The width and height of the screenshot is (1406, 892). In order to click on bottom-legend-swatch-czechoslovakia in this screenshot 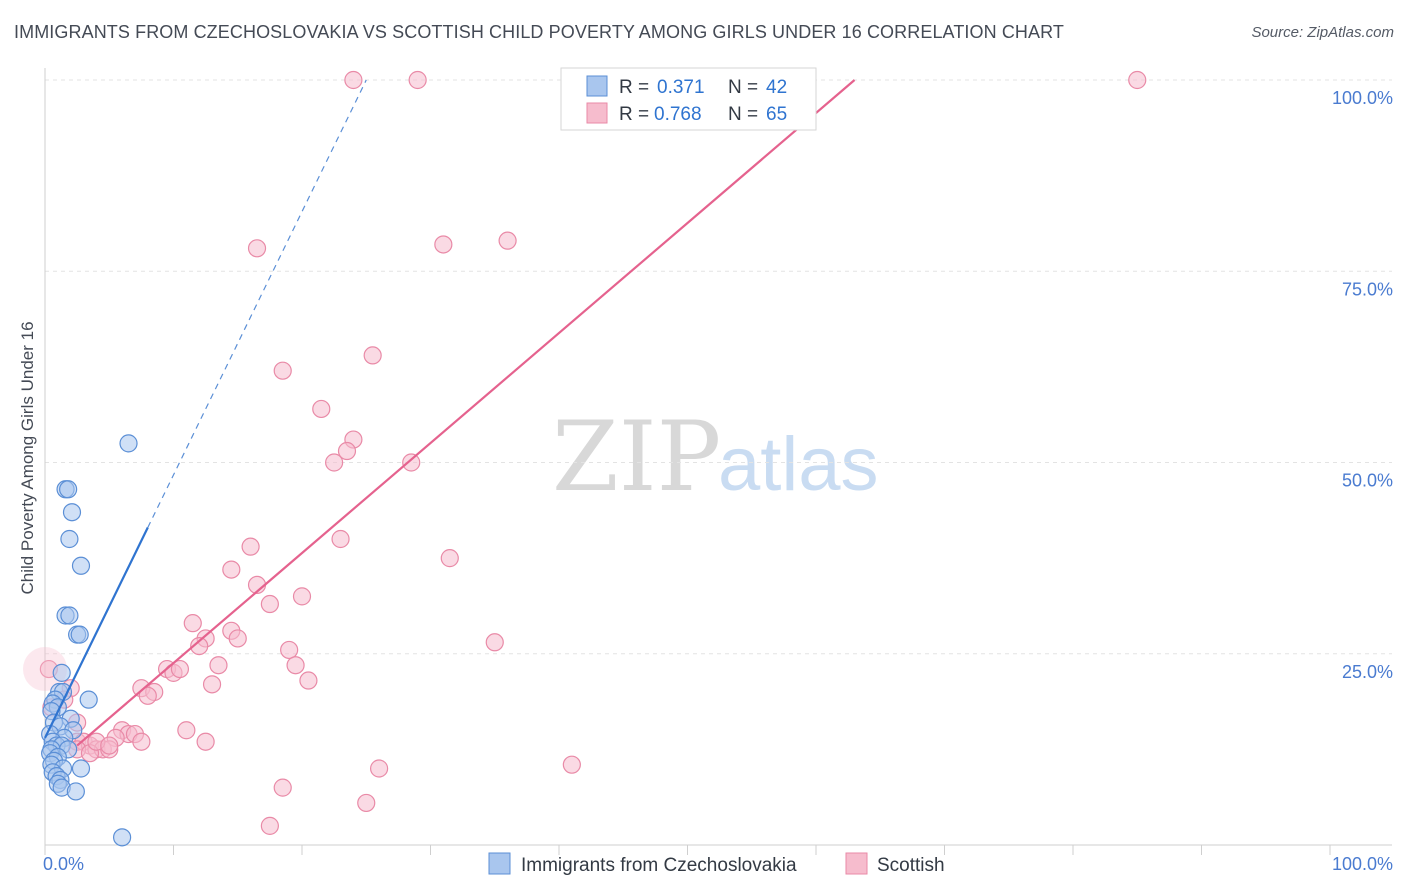, I will do `click(499, 863)`.